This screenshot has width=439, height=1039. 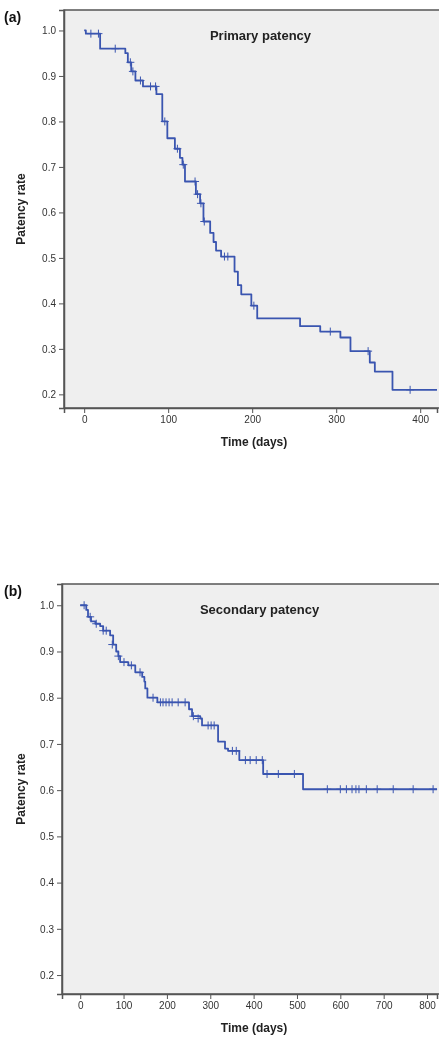 I want to click on text: (b), so click(x=13, y=591).